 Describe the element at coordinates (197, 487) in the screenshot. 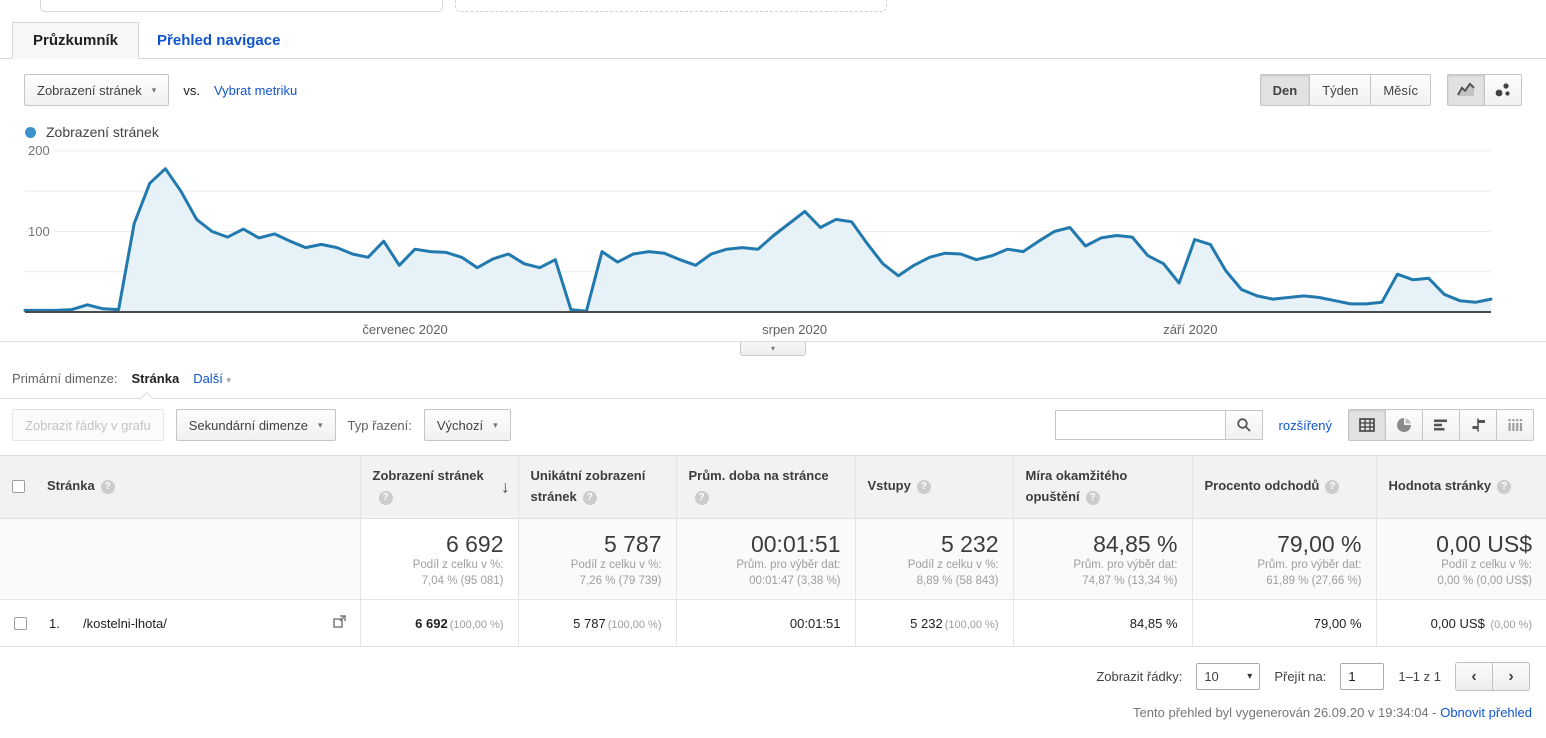

I see `header-page: Stránka?` at that location.